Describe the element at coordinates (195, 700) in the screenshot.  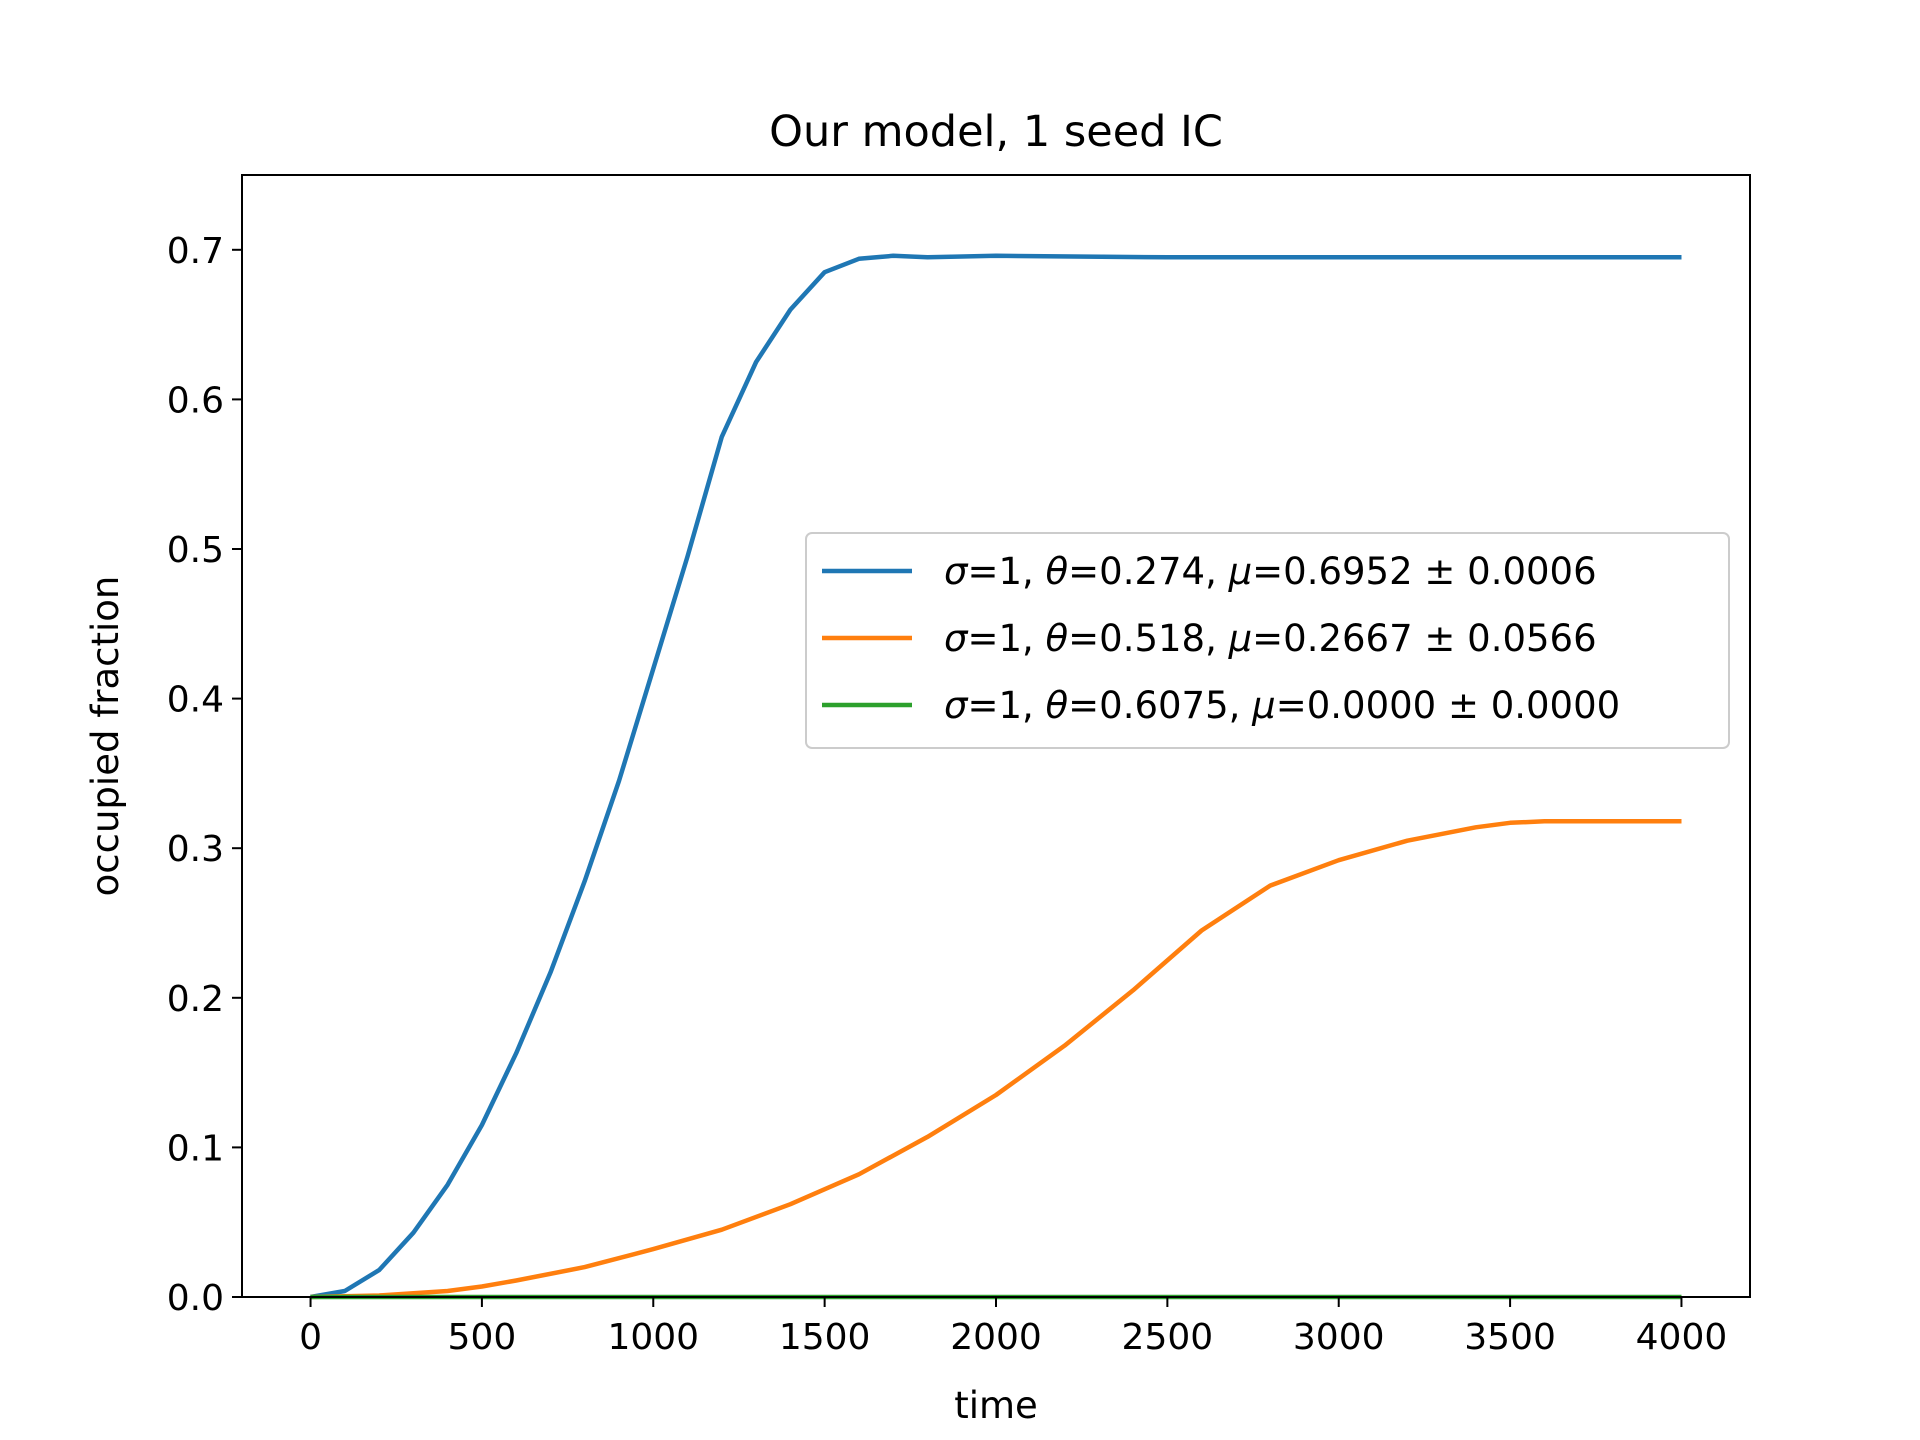
I see `y-tick-label: 0.4` at that location.